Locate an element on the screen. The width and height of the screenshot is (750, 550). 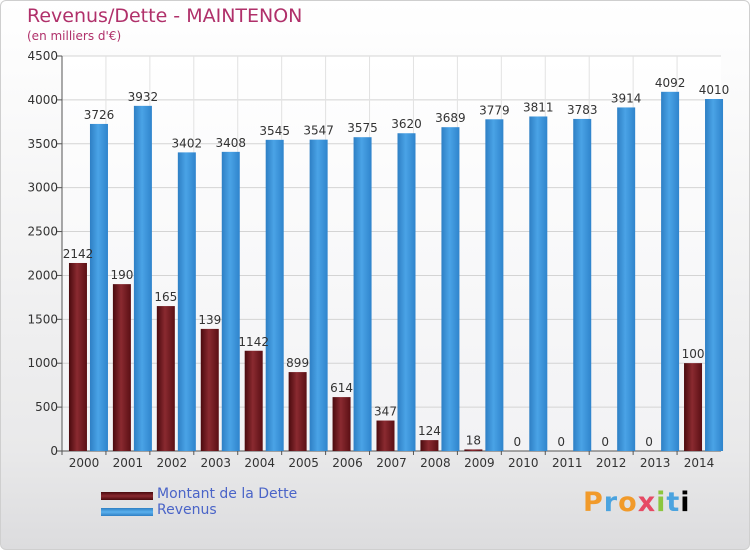
y-tick-label: 2500 is located at coordinates (42, 232).